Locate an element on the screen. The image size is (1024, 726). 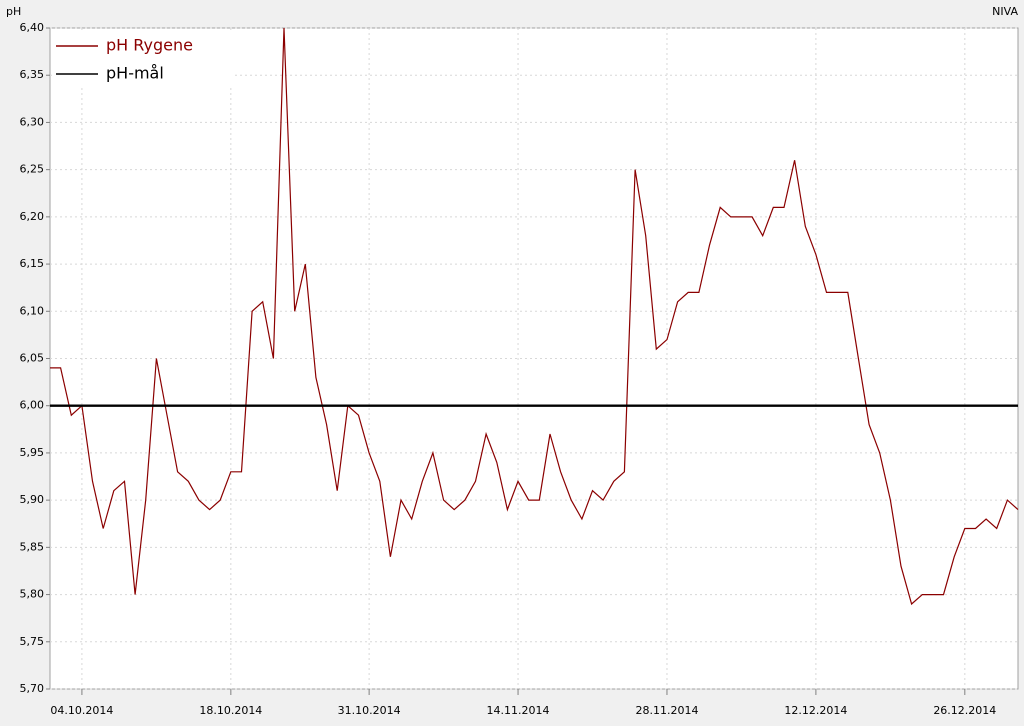
source-label: NIVA is located at coordinates (1005, 11).